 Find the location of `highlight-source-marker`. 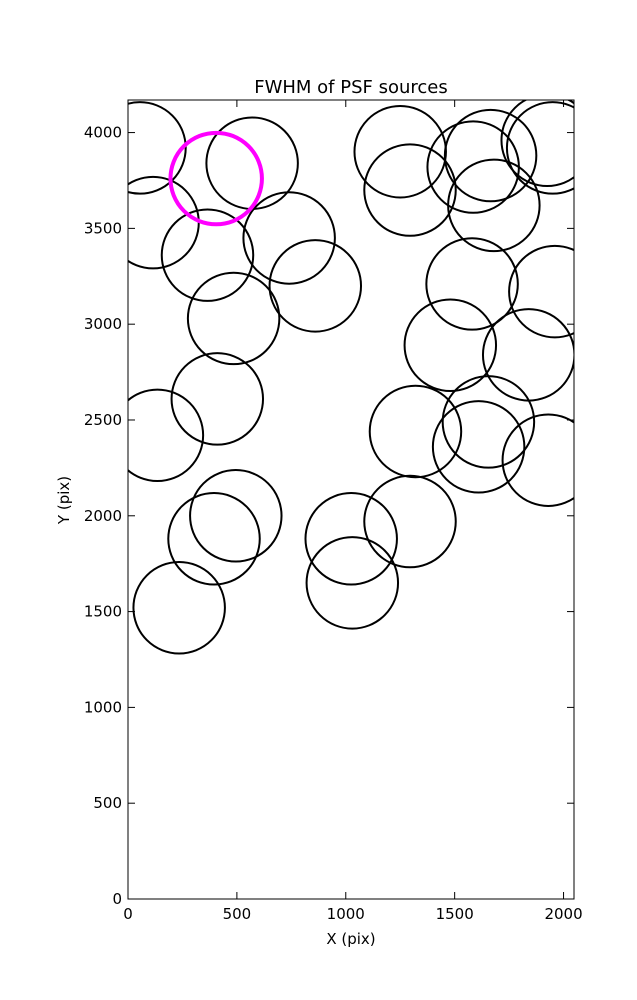

highlight-source-marker is located at coordinates (216, 178).